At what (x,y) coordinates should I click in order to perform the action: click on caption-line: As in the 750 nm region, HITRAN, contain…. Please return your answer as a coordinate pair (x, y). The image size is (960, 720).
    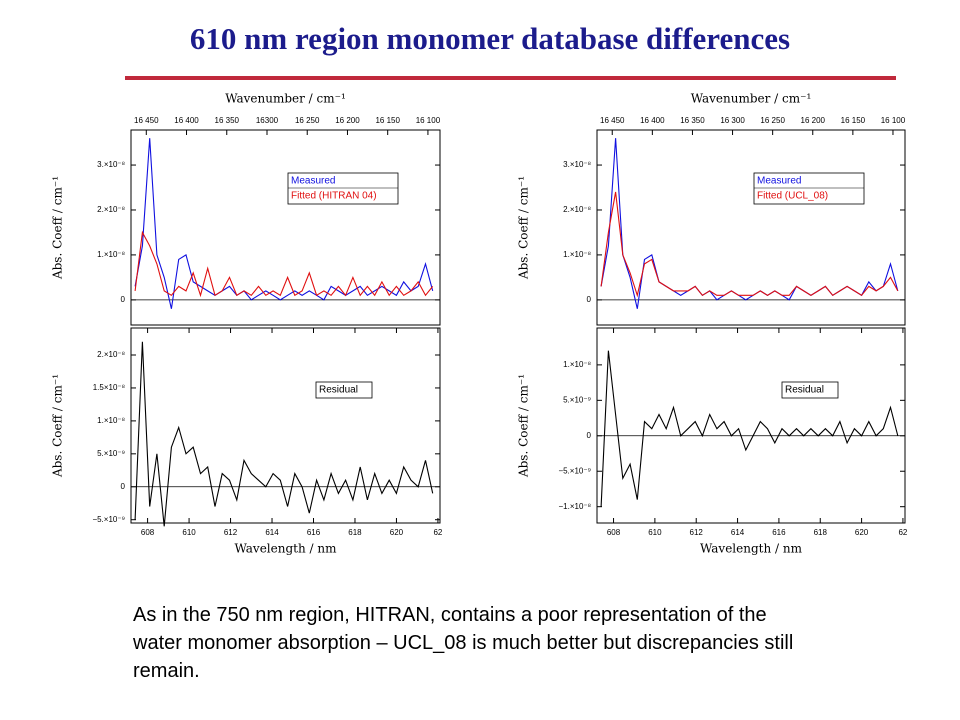
    Looking at the image, I should click on (450, 615).